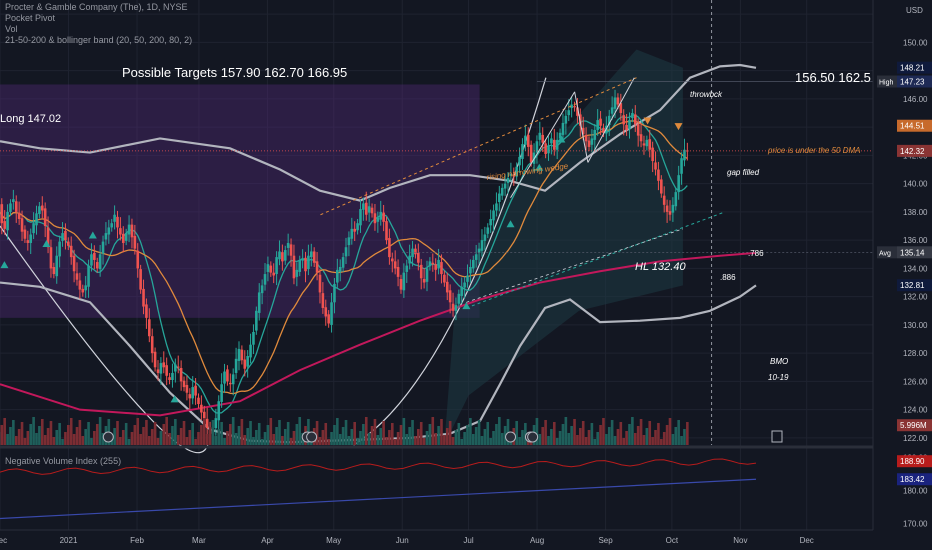 The image size is (932, 550). I want to click on gap-filled-annotation: gap filled, so click(743, 172).